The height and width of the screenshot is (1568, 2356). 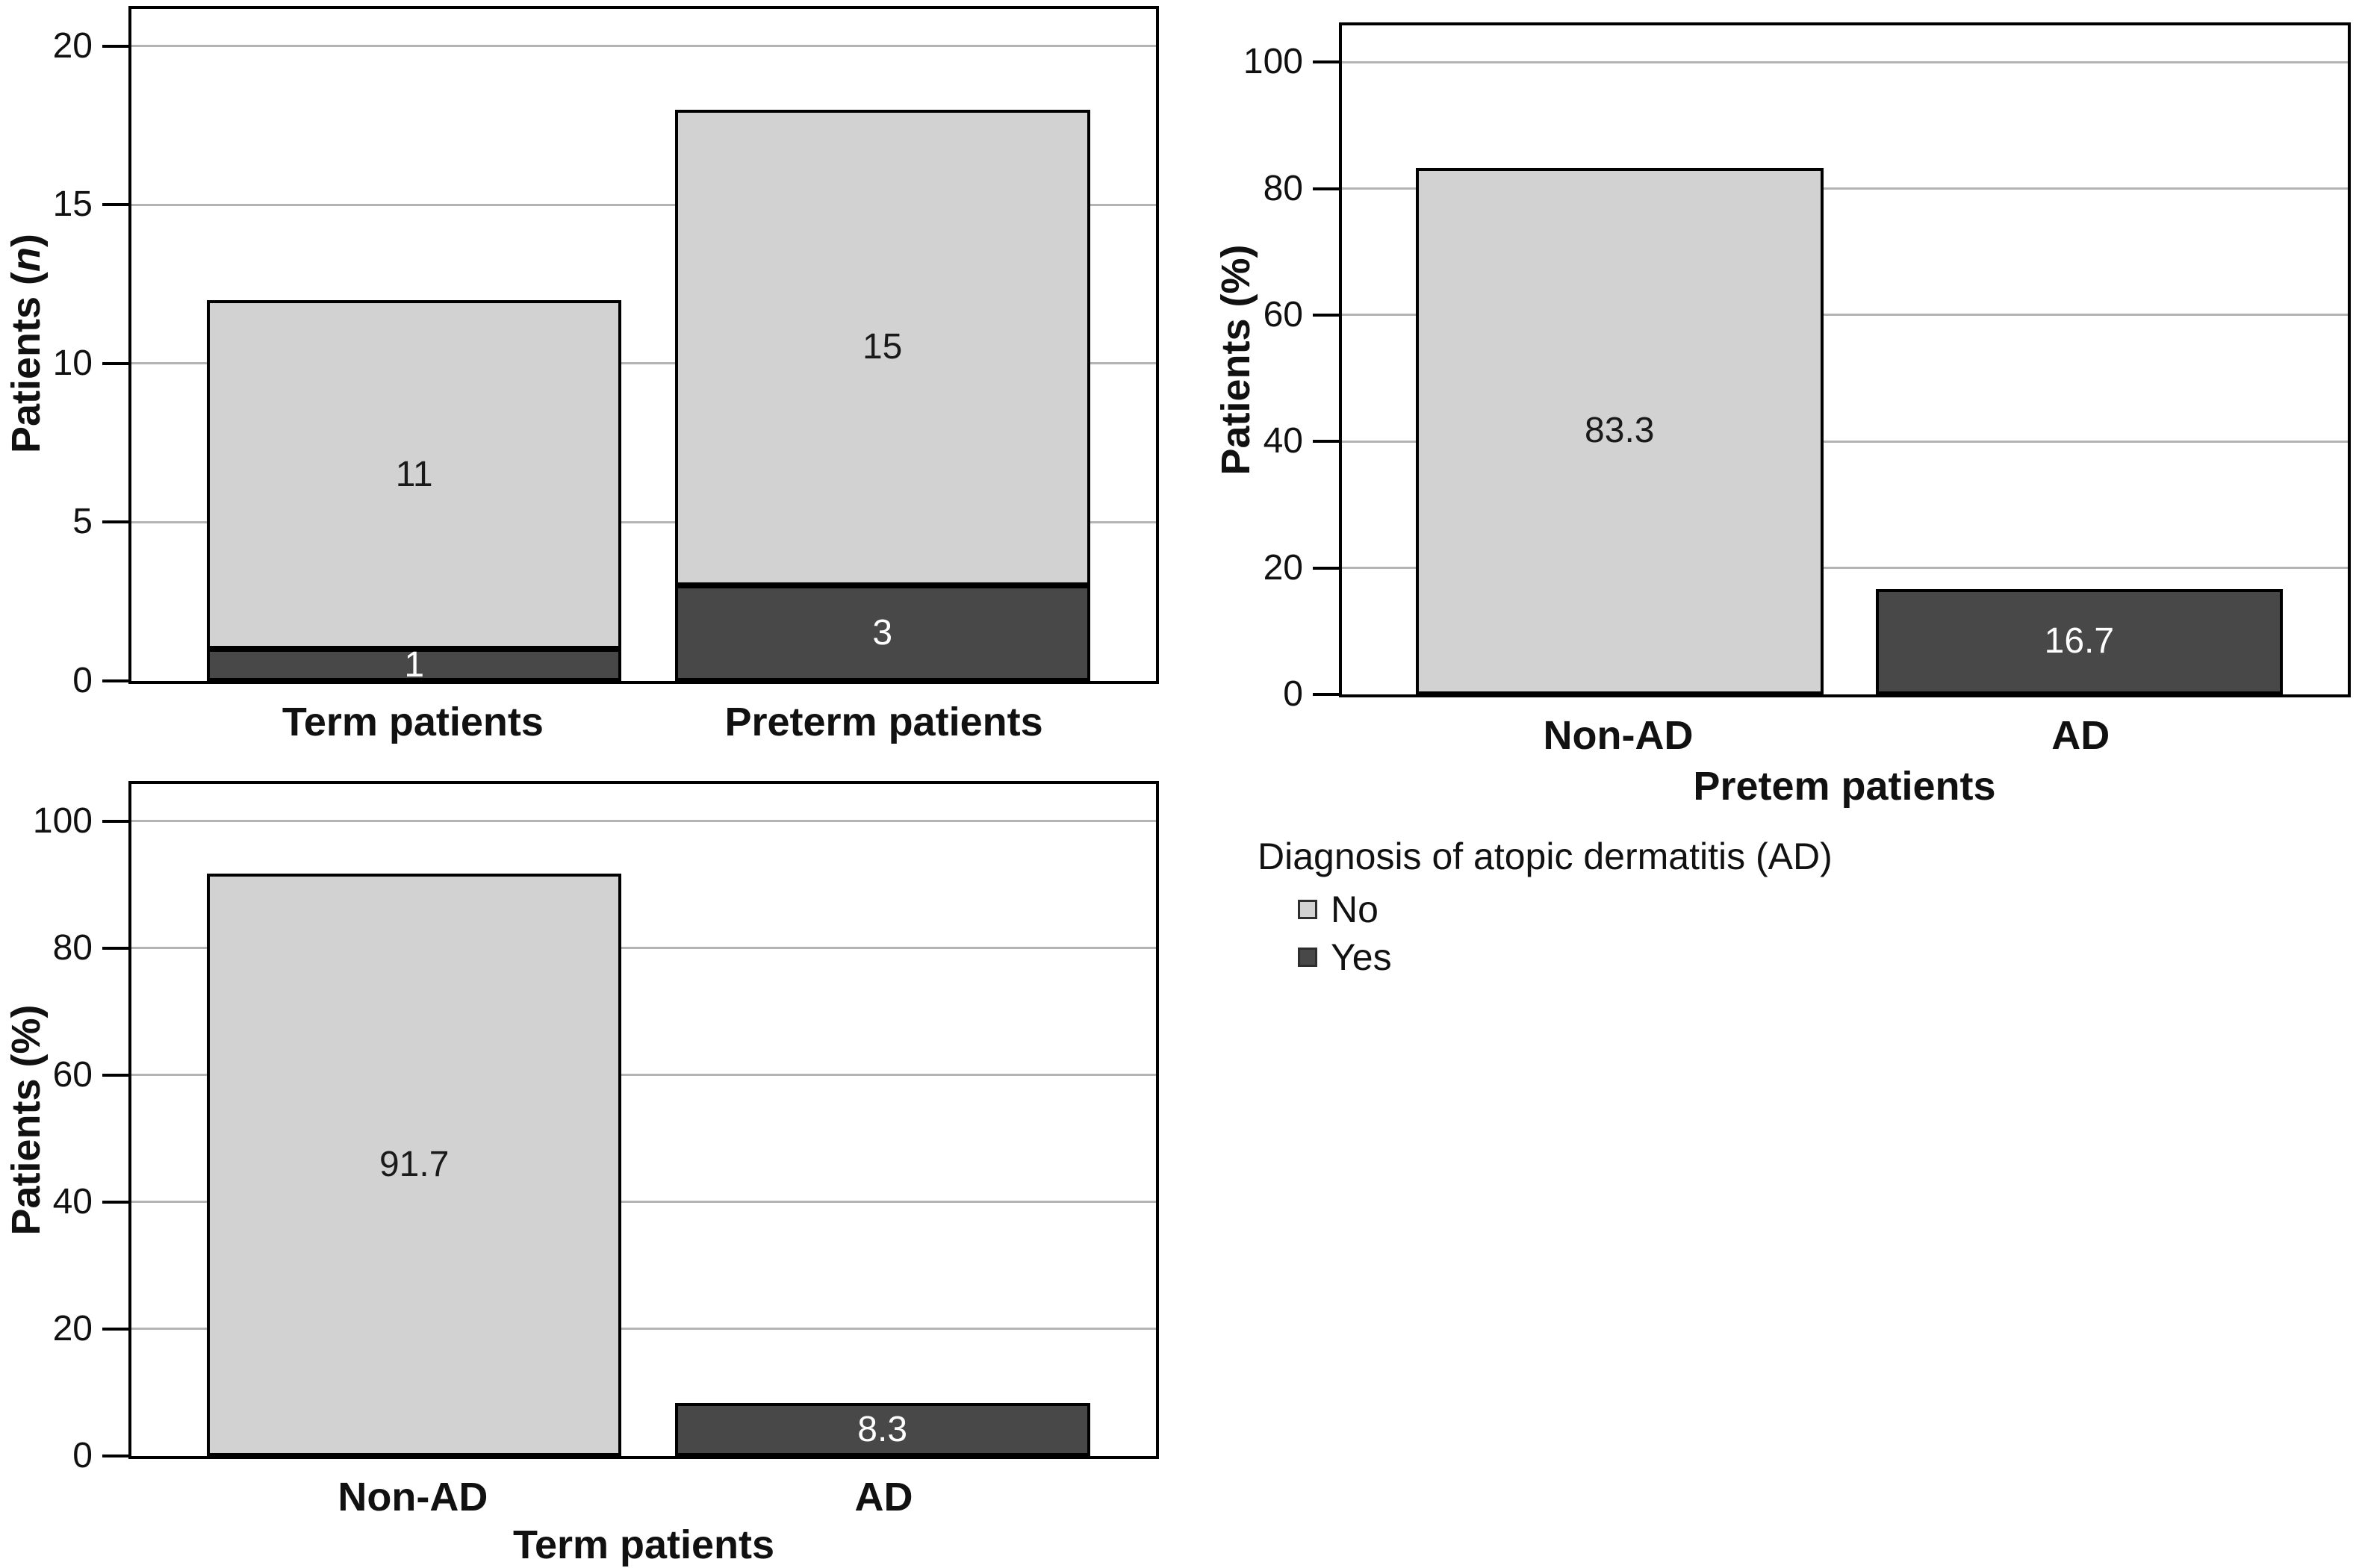 I want to click on bar-value-label: 3, so click(x=882, y=633).